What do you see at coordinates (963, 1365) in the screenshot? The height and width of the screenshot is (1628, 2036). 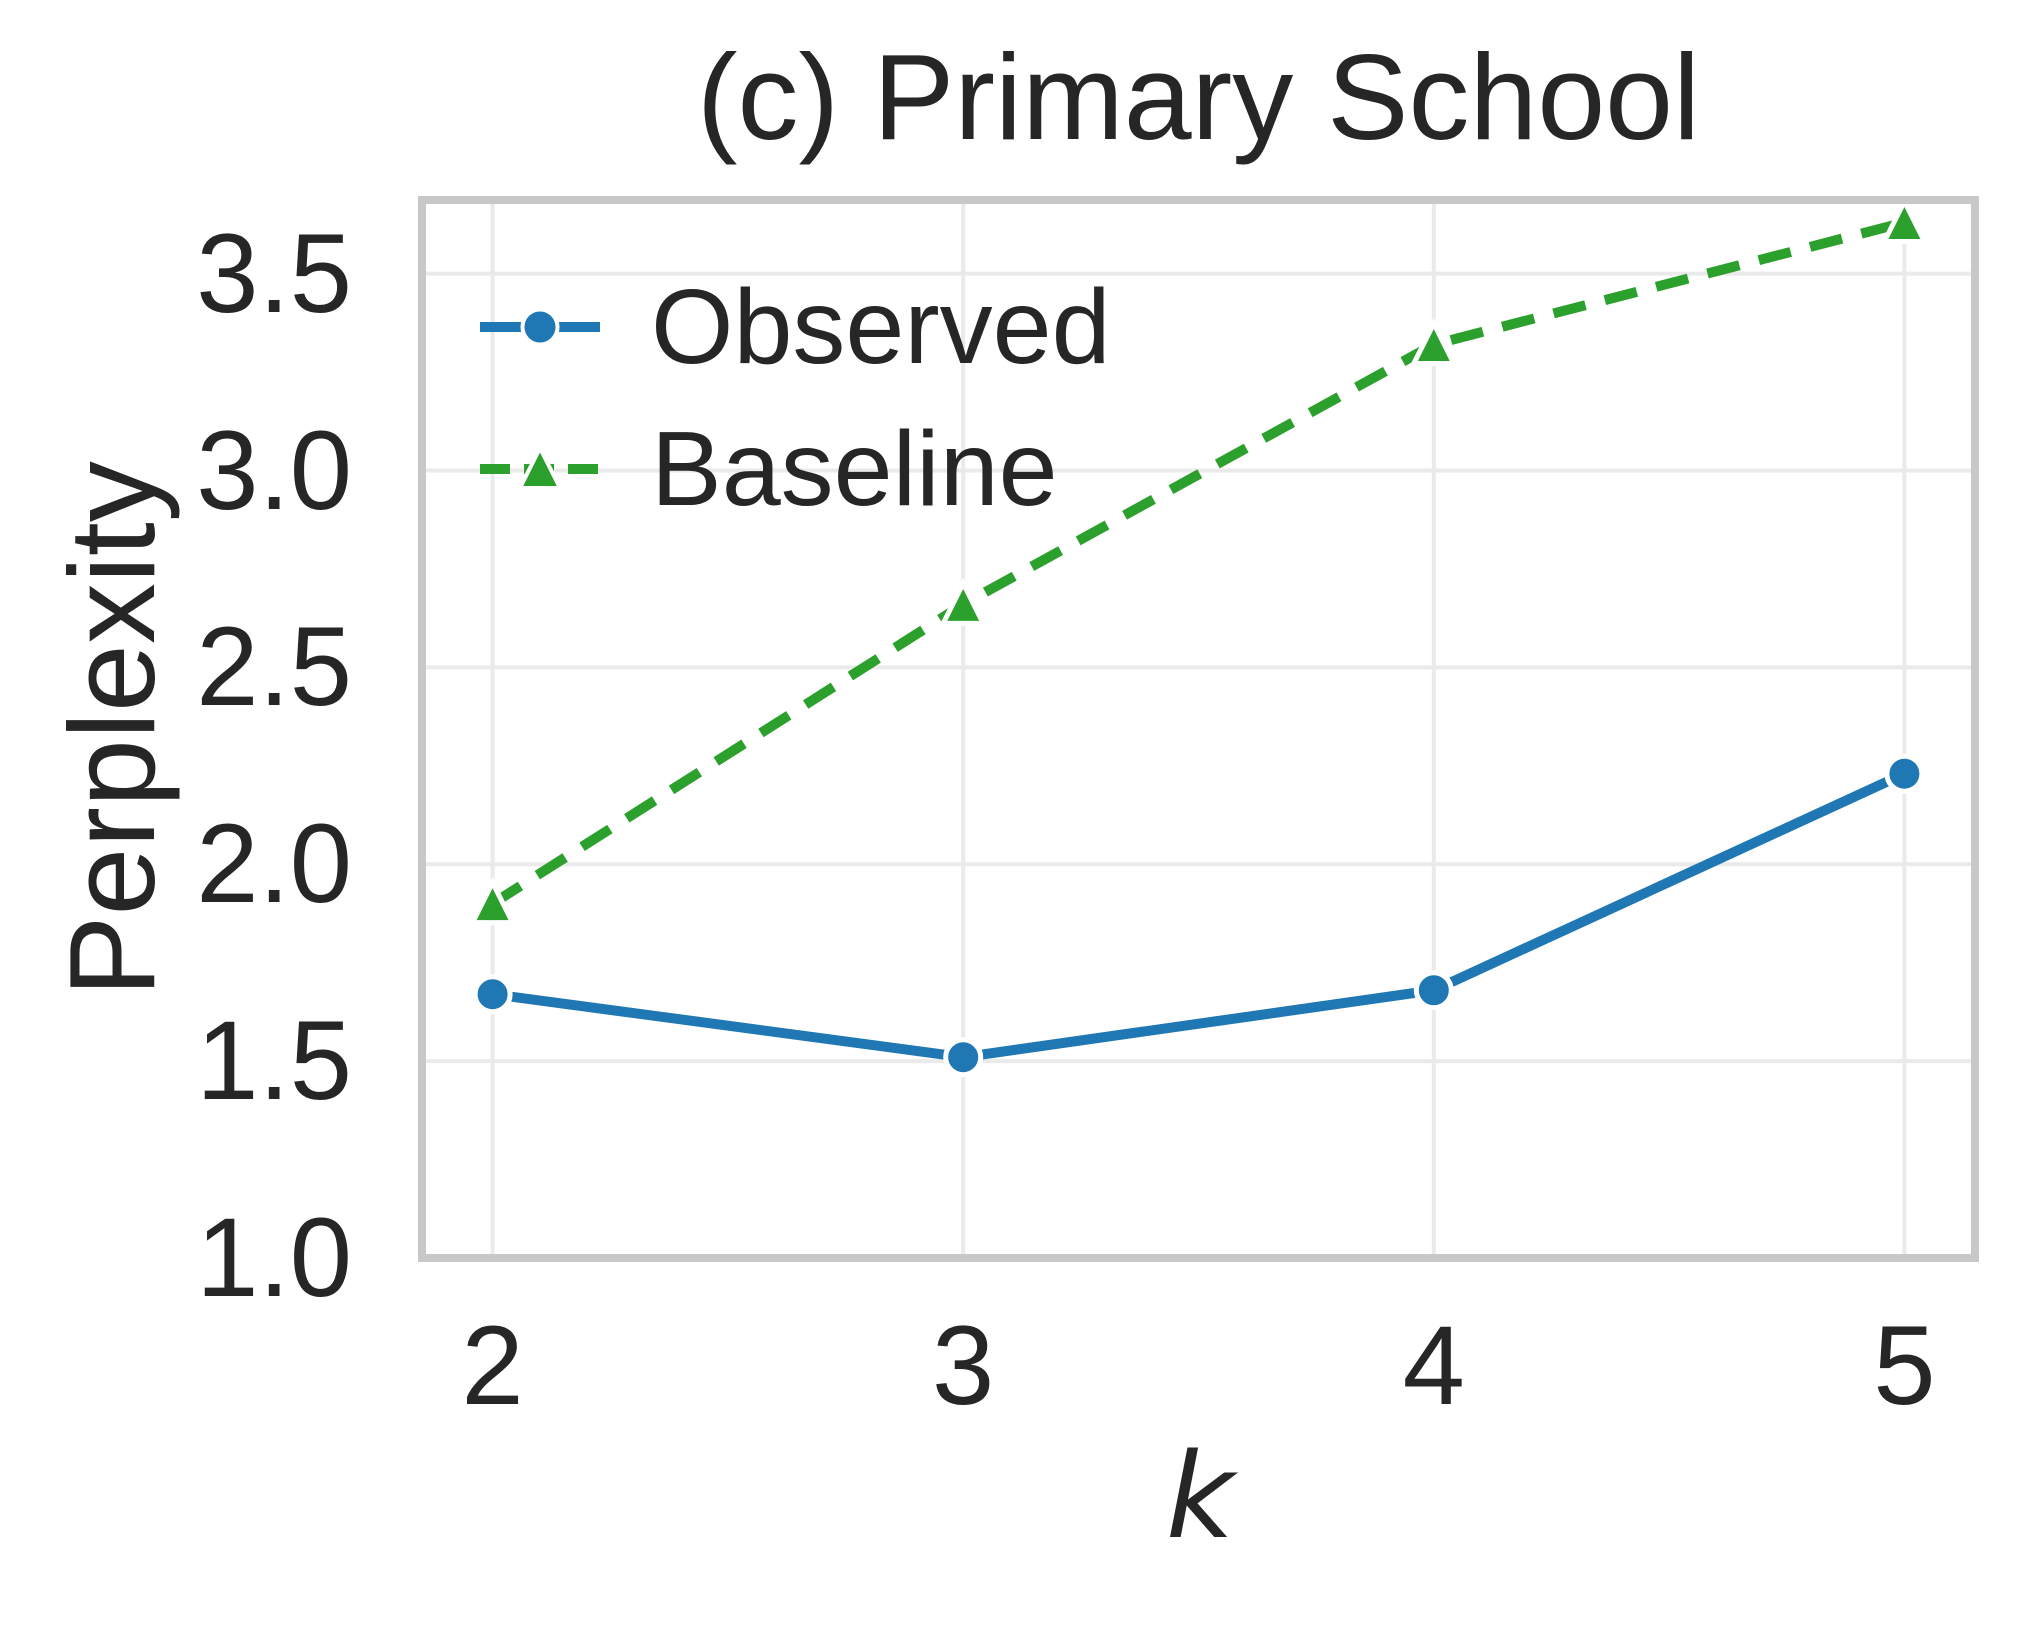 I see `x-tick-label: 3` at bounding box center [963, 1365].